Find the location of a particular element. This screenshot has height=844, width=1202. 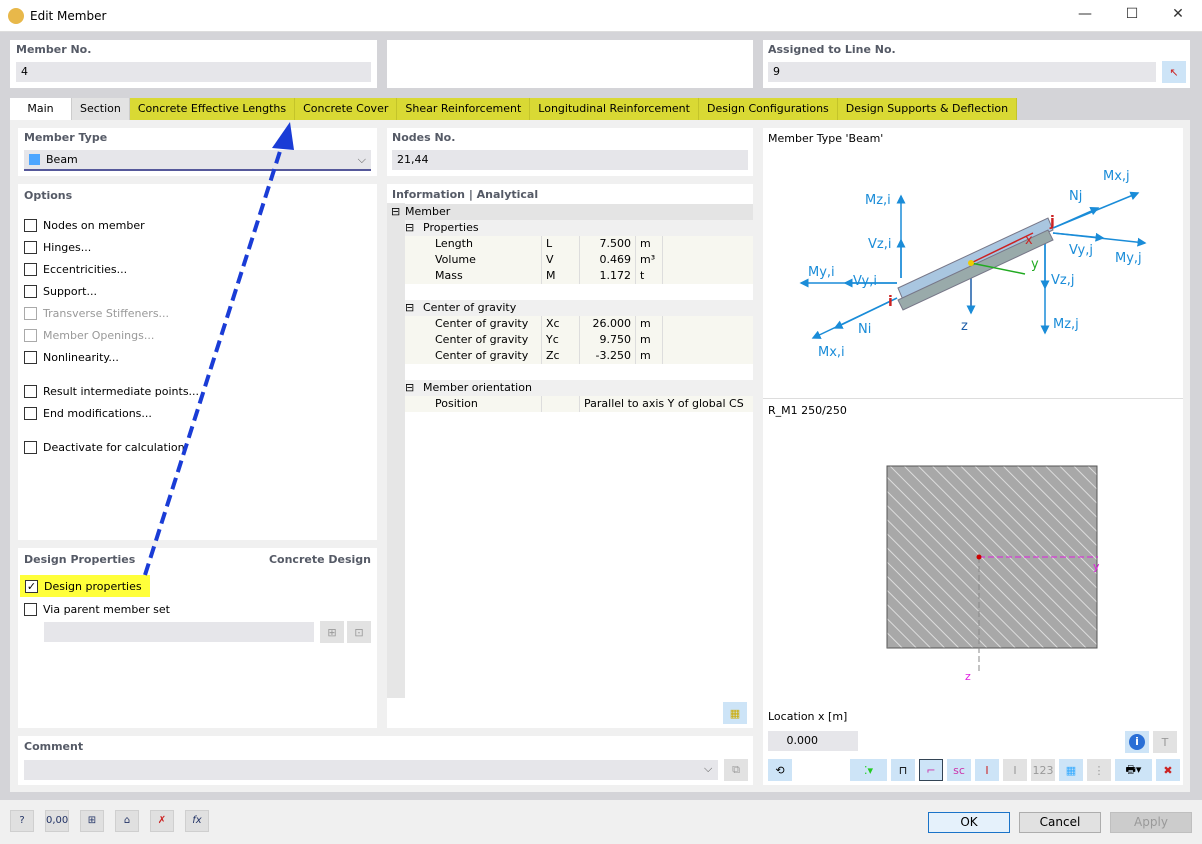

tab-section: Section is located at coordinates (101, 109).